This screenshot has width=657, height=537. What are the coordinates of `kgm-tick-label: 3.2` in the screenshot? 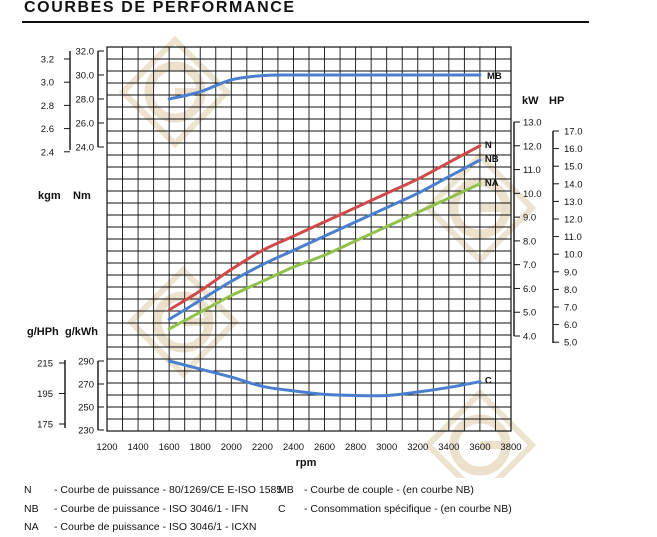 It's located at (47, 60).